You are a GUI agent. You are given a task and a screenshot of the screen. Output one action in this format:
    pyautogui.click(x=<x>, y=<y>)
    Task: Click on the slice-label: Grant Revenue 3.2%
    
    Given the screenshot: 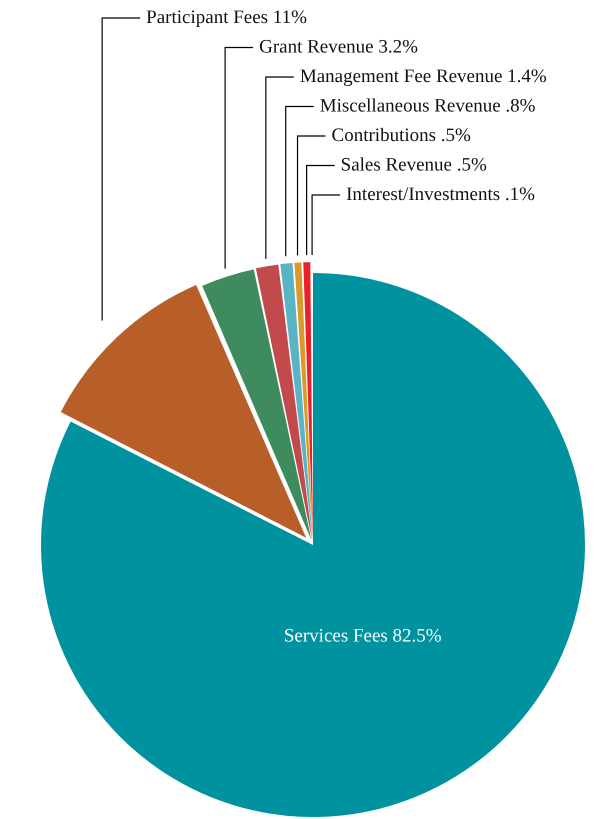 What is the action you would take?
    pyautogui.click(x=338, y=47)
    